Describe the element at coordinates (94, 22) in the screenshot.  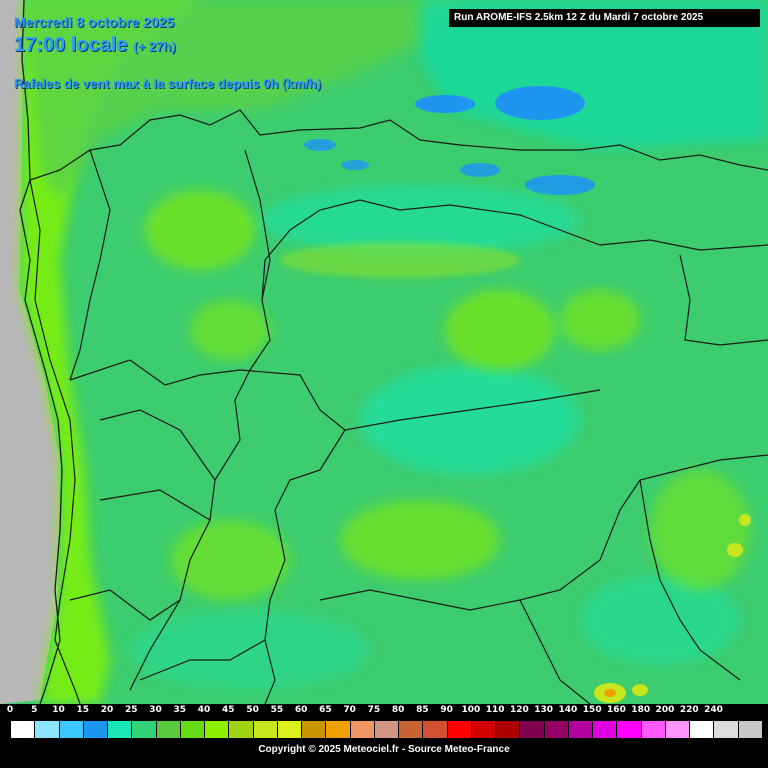
I see `forecast-date: Mercredi 8 octobre 2025` at that location.